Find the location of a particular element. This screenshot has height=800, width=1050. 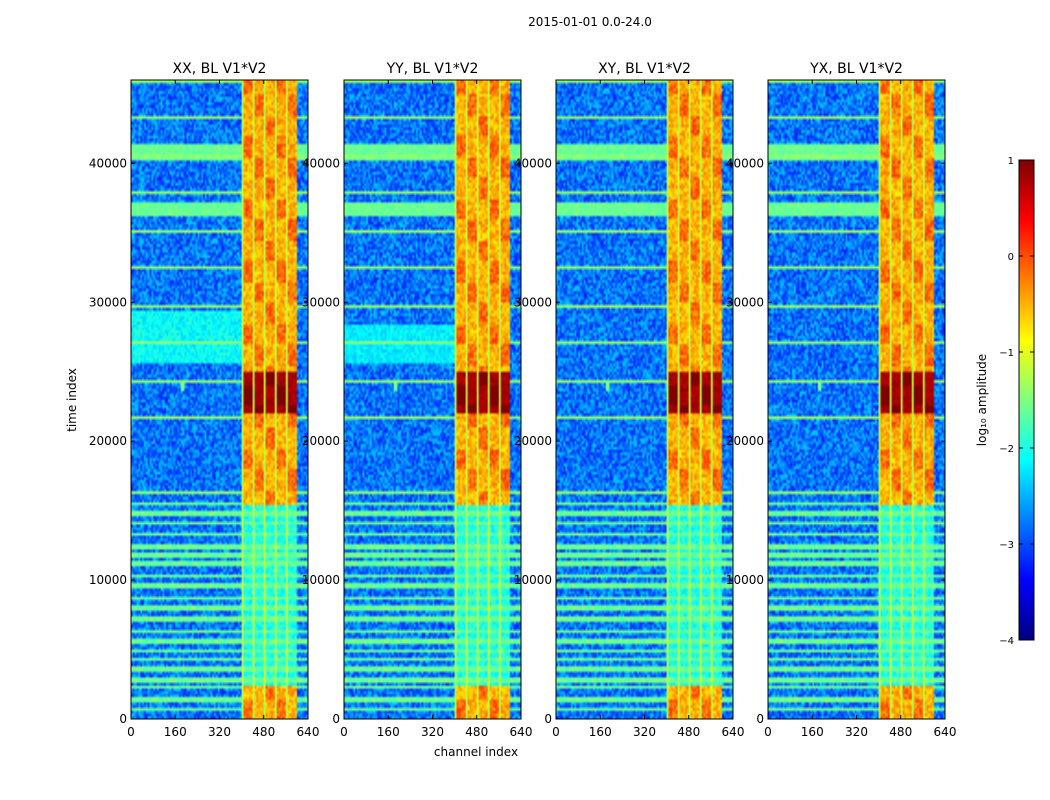

colorbar-tick-label: 1 is located at coordinates (1011, 161).